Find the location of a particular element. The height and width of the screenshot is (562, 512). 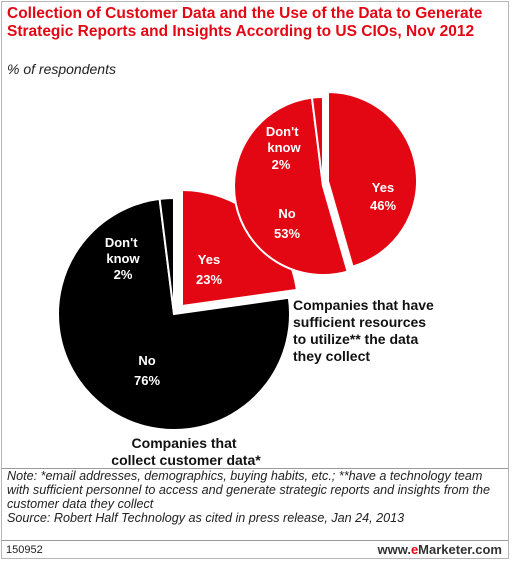

chart-id: 150952 is located at coordinates (24, 550).